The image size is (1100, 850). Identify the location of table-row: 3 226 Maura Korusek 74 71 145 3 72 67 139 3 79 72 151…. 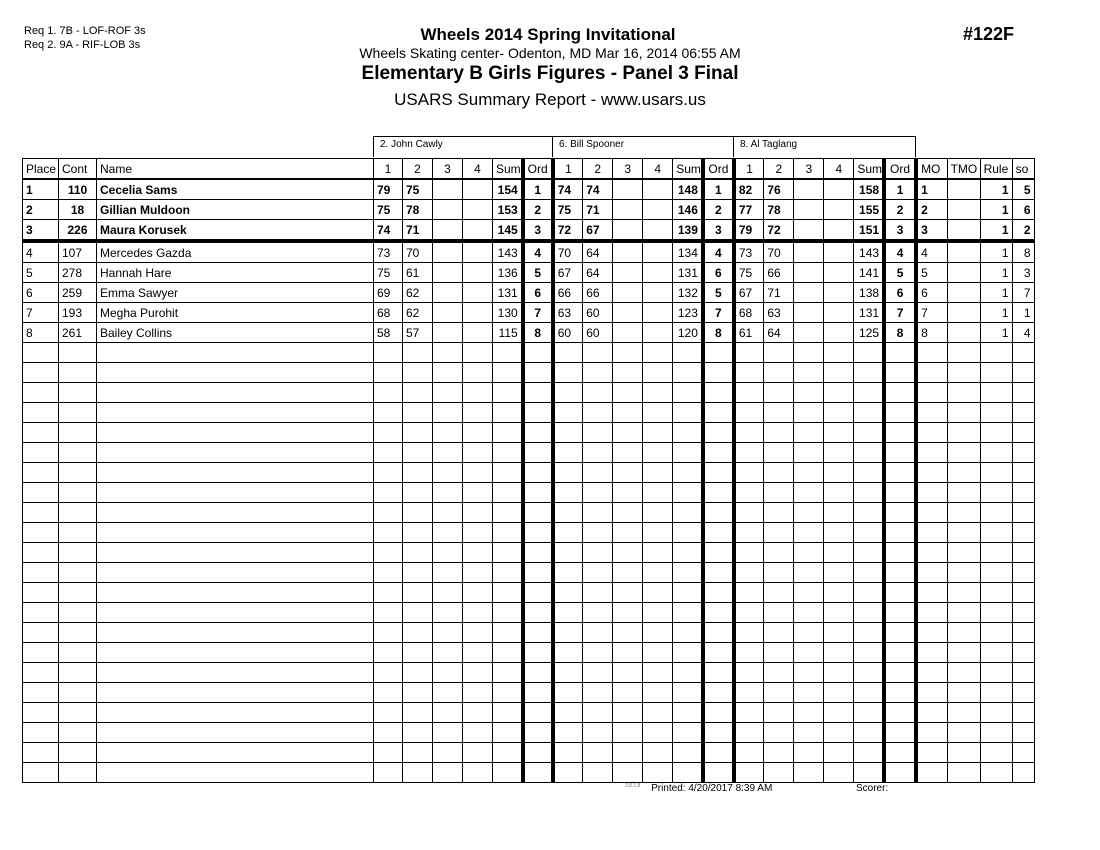
(528, 231).